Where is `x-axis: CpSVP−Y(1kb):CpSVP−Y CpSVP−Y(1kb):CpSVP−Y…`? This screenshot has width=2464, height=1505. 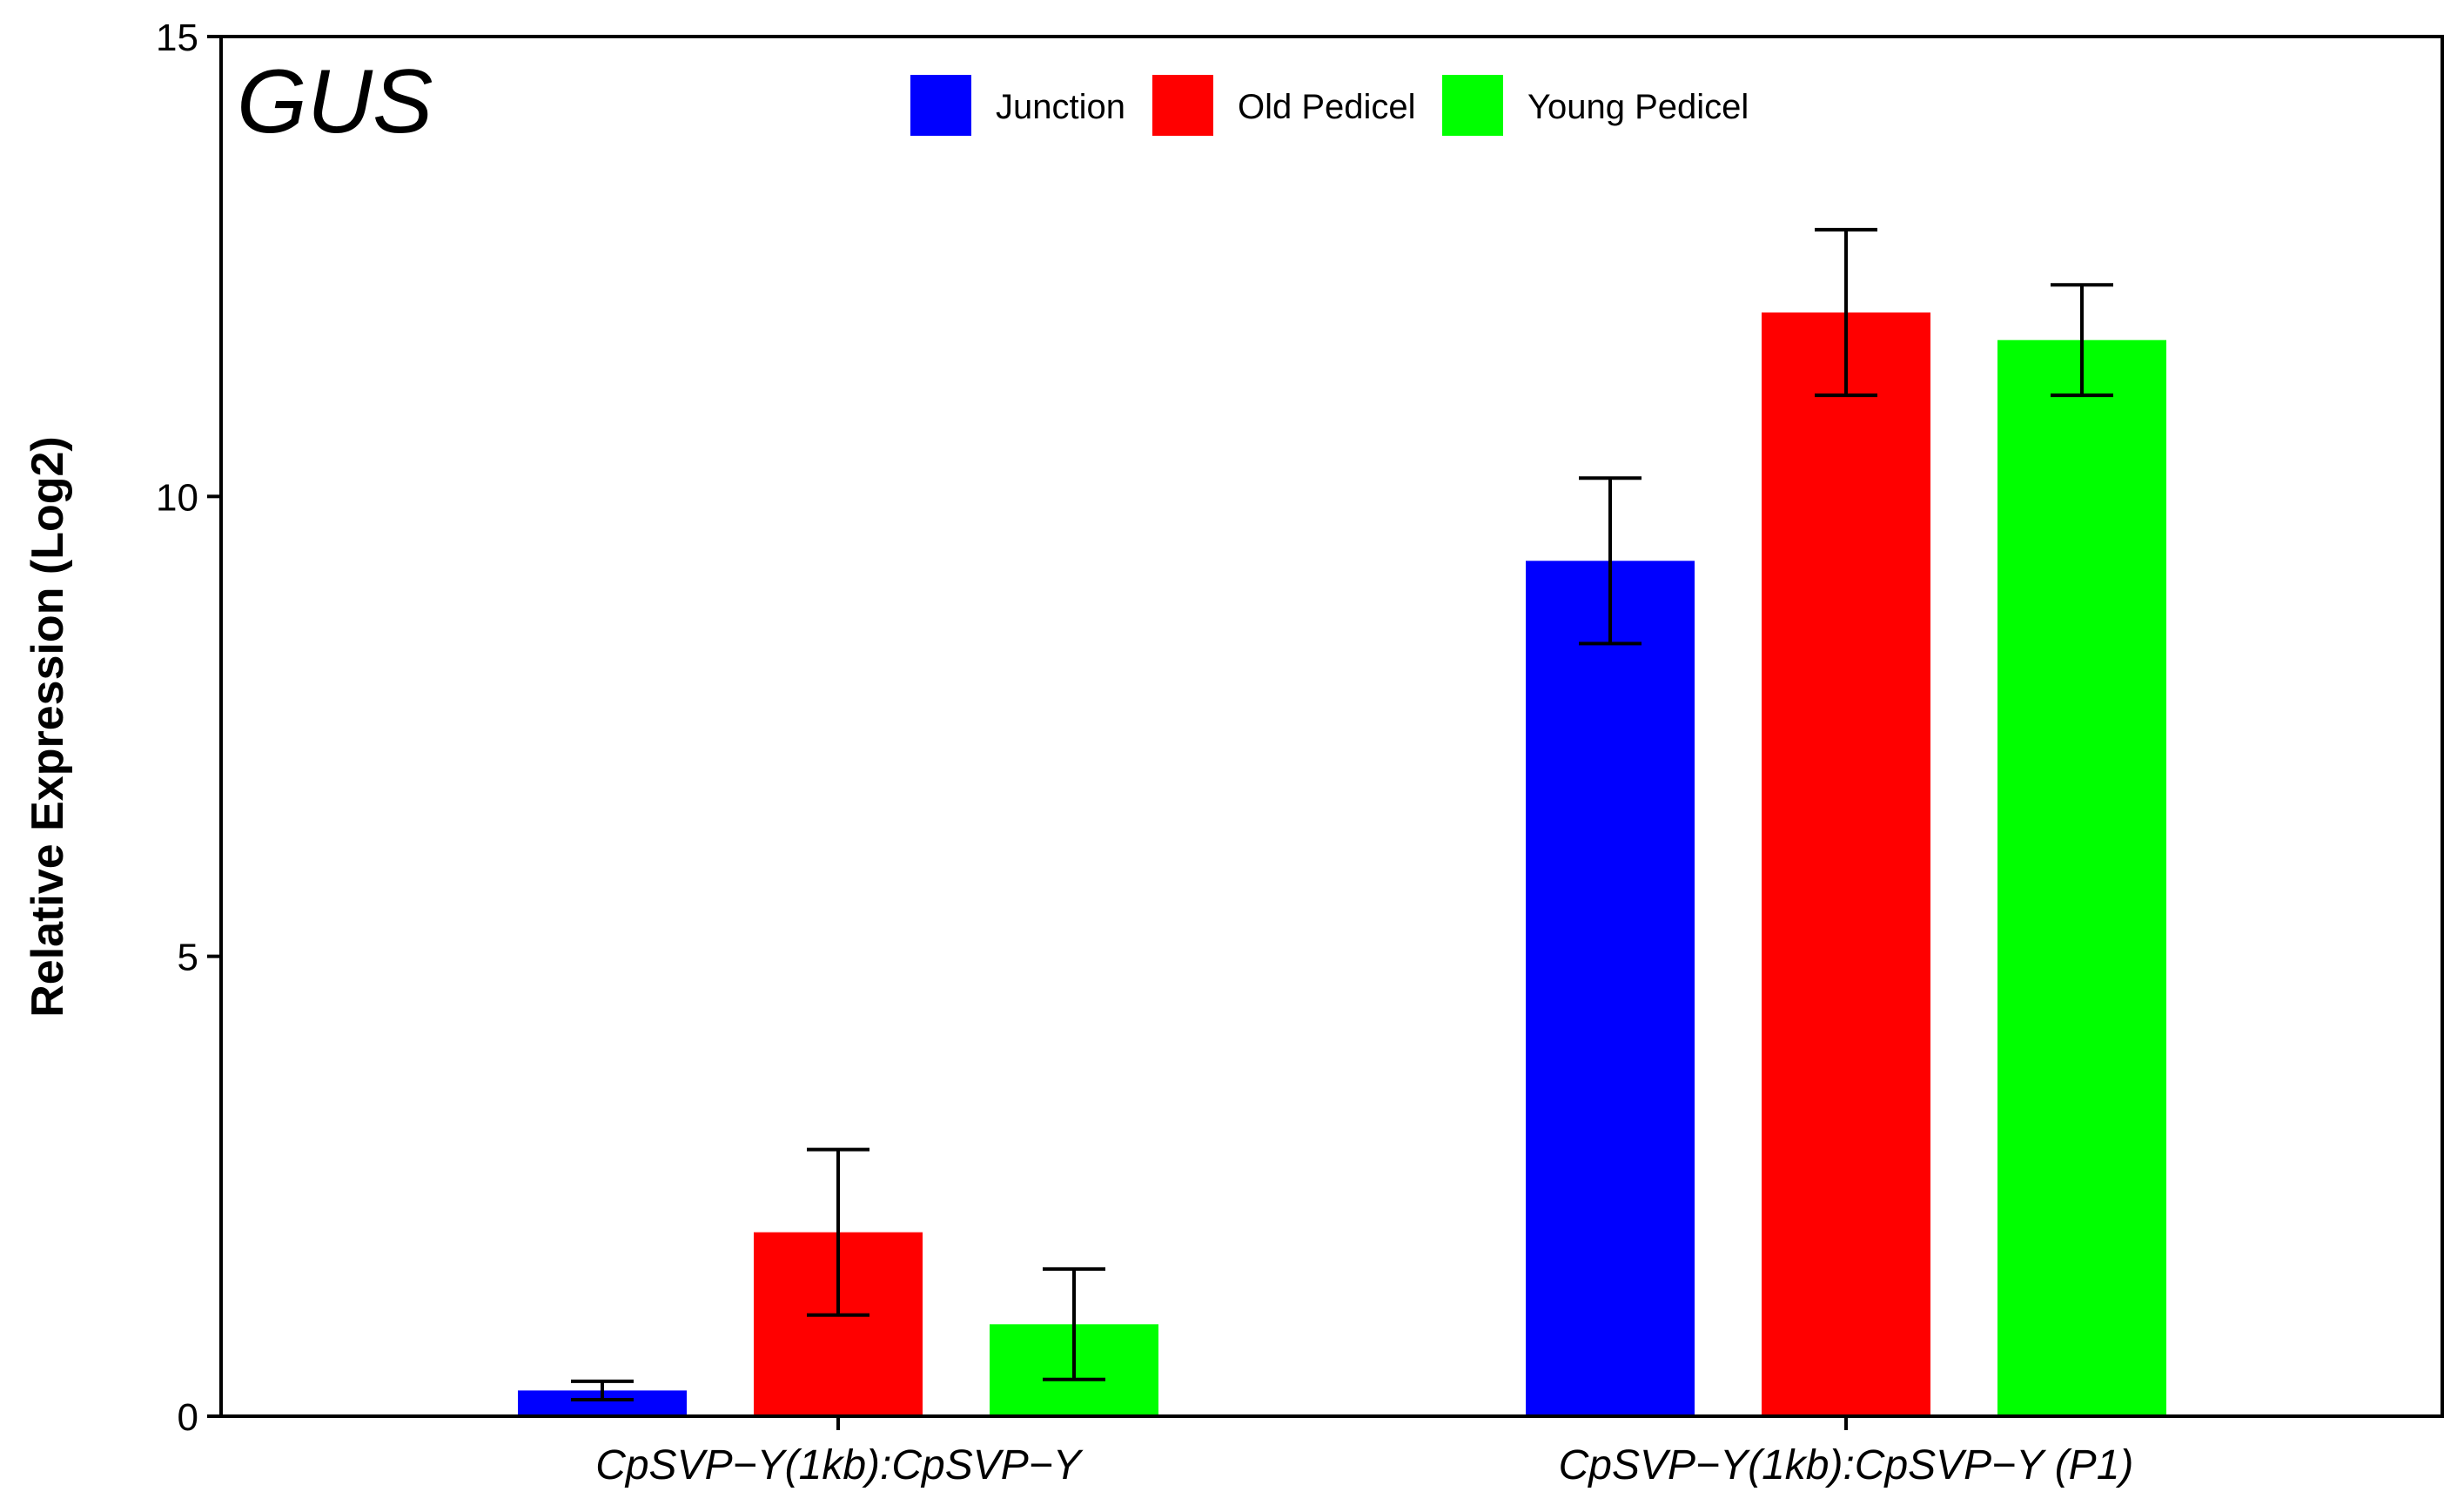 x-axis: CpSVP−Y(1kb):CpSVP−Y CpSVP−Y(1kb):CpSVP−Y… is located at coordinates (1364, 1452).